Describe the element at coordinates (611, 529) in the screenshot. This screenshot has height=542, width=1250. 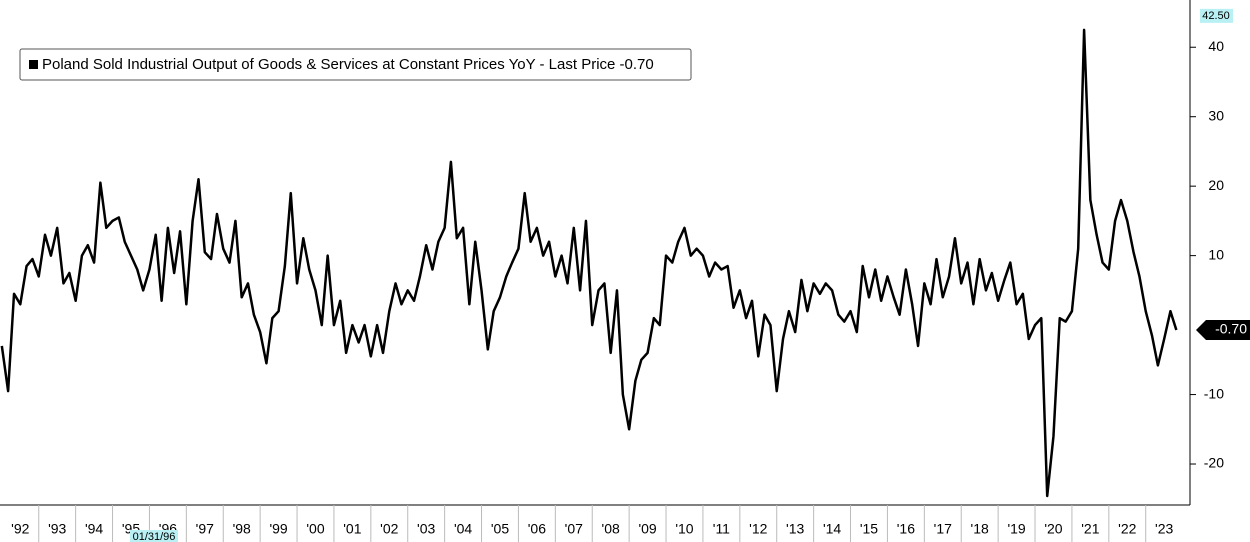
I see `x-tick-label: '08` at that location.